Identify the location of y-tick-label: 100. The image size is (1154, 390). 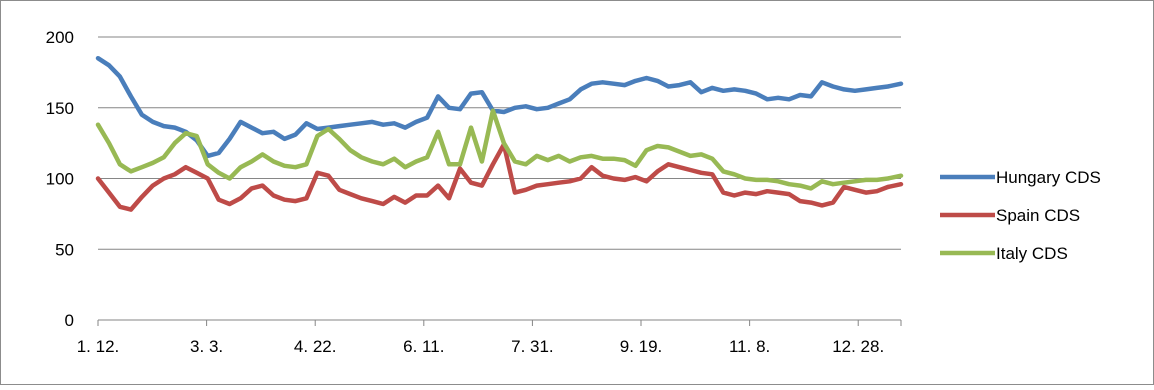
(60, 179).